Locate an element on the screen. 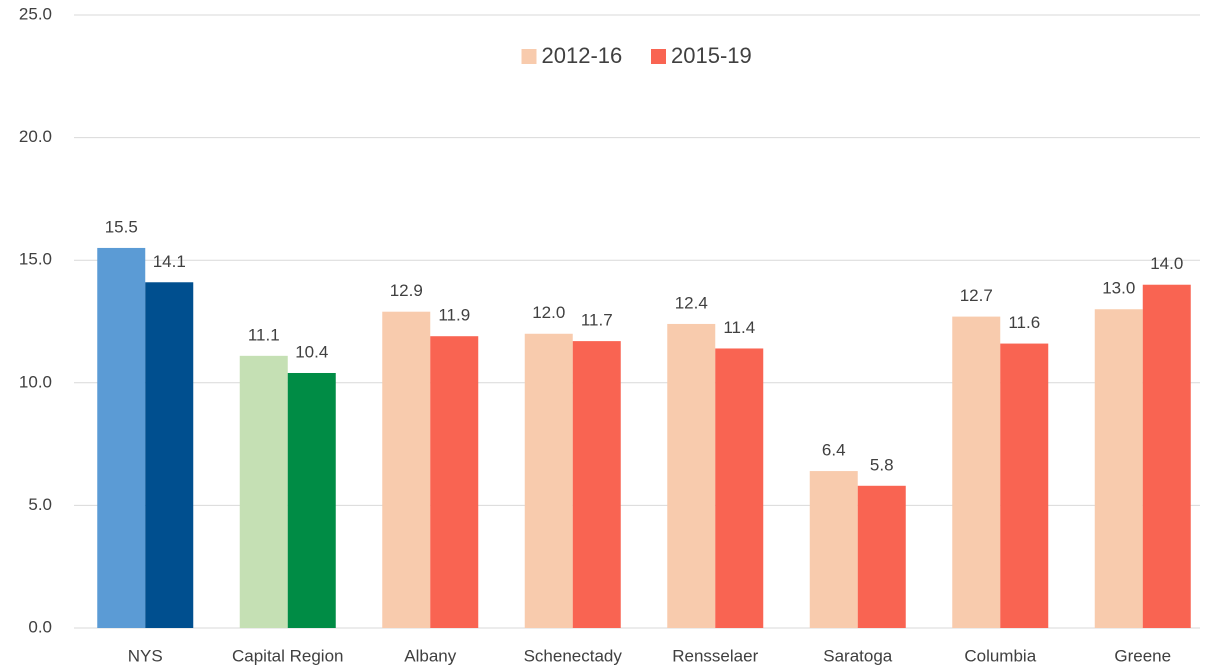 The width and height of the screenshot is (1205, 671). data-label: 11.7 is located at coordinates (597, 320).